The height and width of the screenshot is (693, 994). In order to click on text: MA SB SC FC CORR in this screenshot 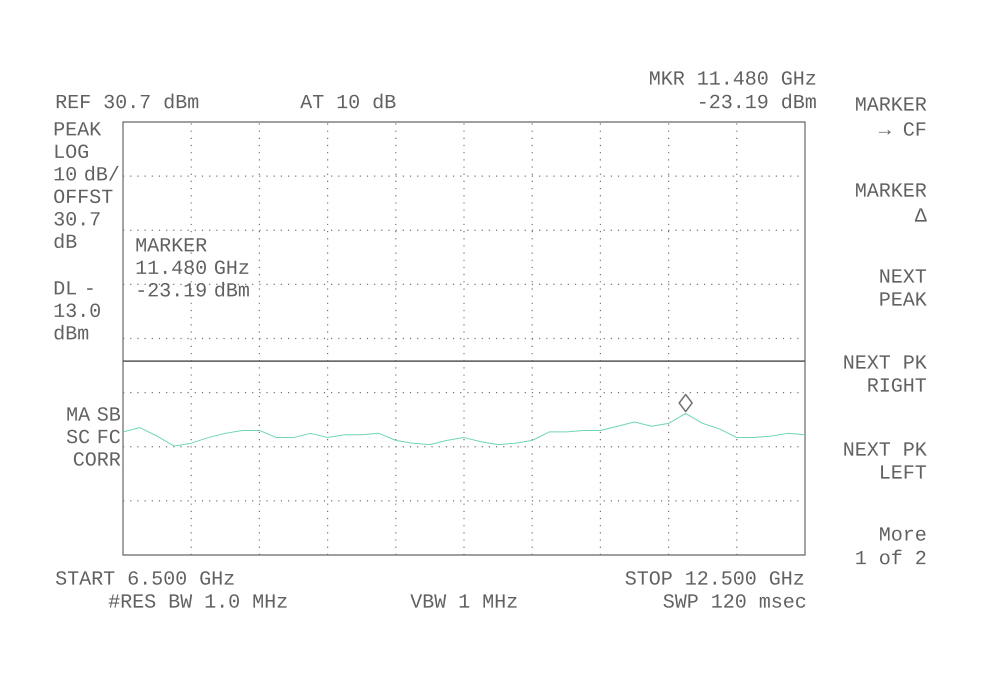, I will do `click(93, 436)`.